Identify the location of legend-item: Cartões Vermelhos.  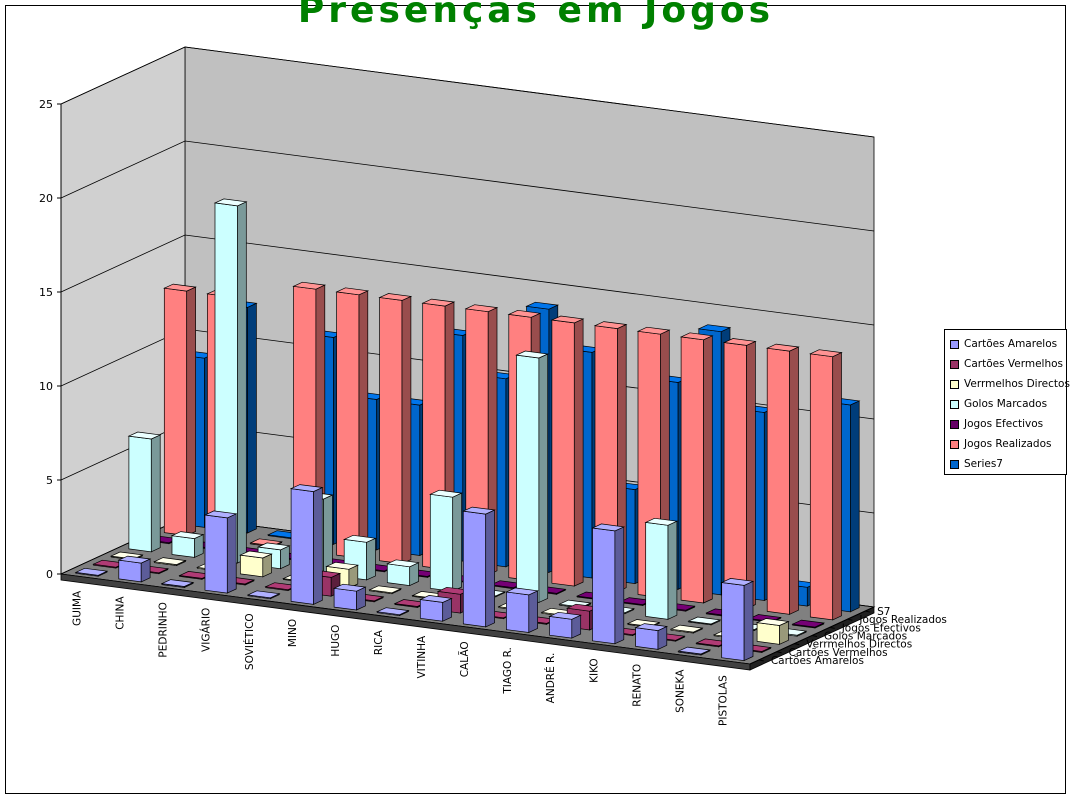
(1008, 364).